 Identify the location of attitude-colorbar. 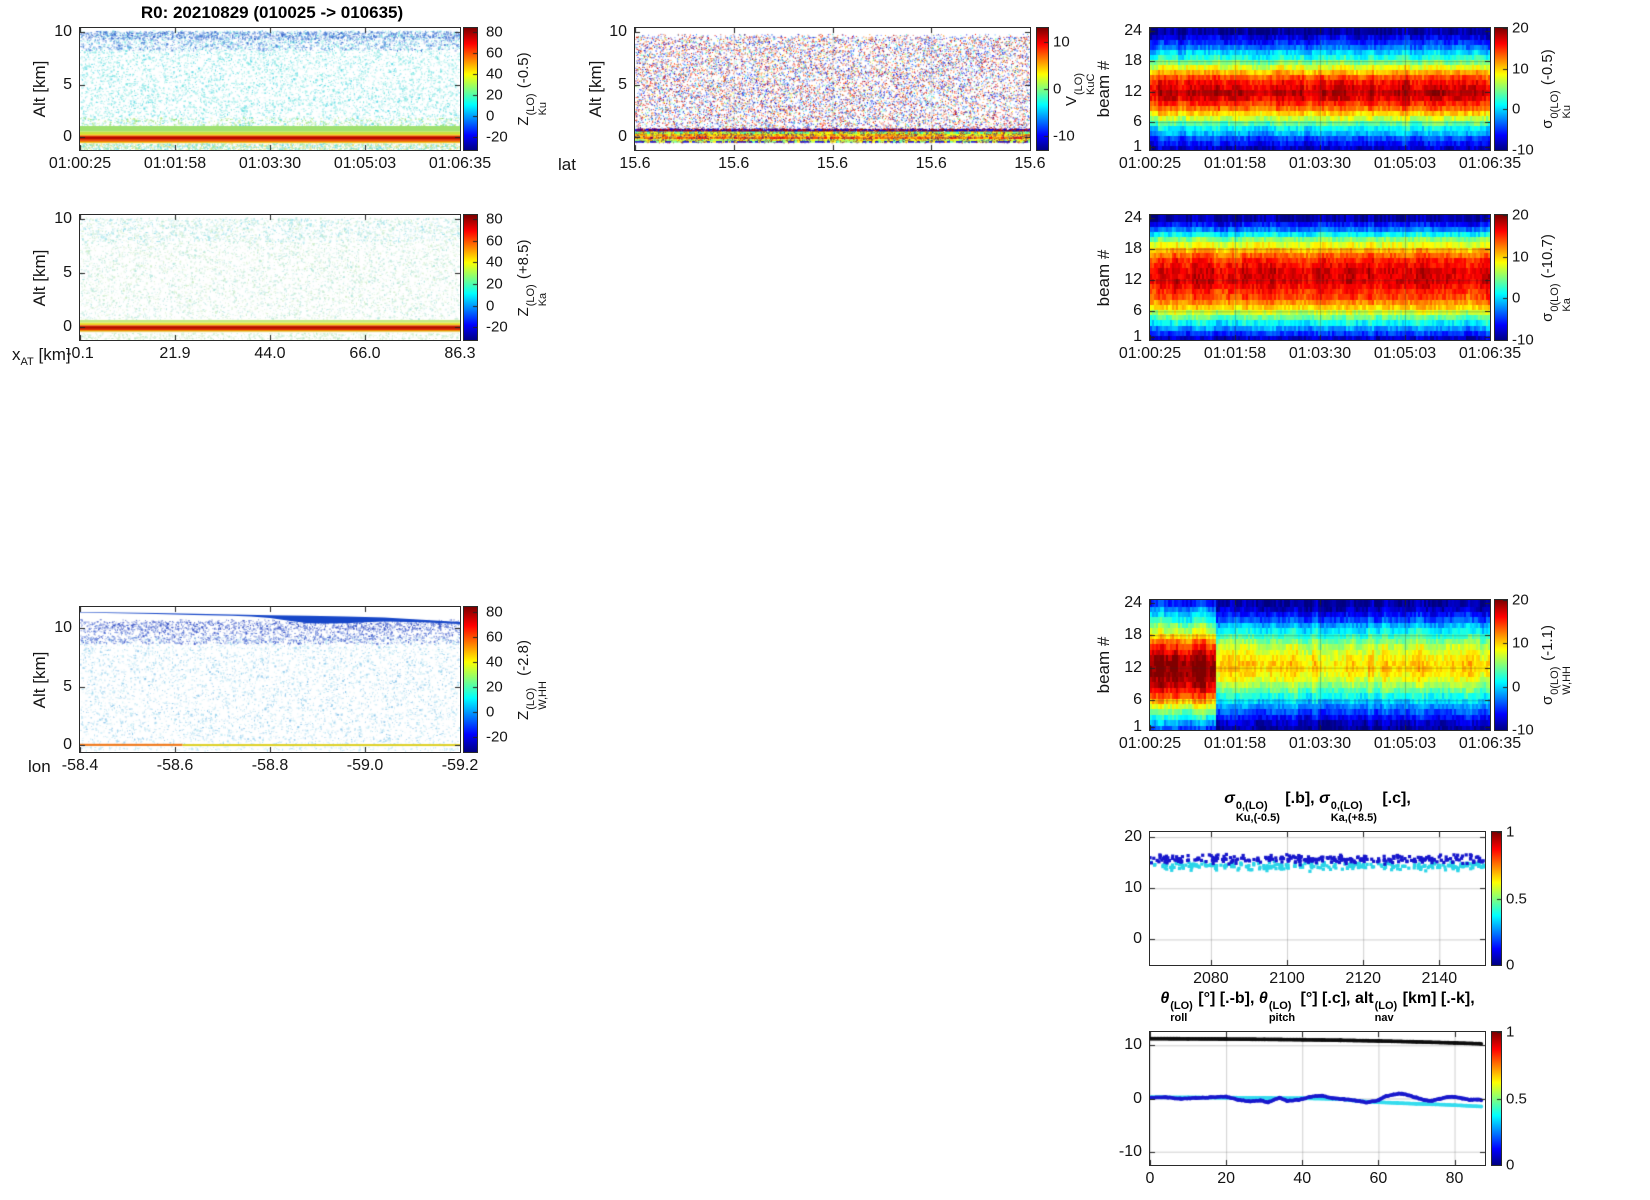
(1496, 1098).